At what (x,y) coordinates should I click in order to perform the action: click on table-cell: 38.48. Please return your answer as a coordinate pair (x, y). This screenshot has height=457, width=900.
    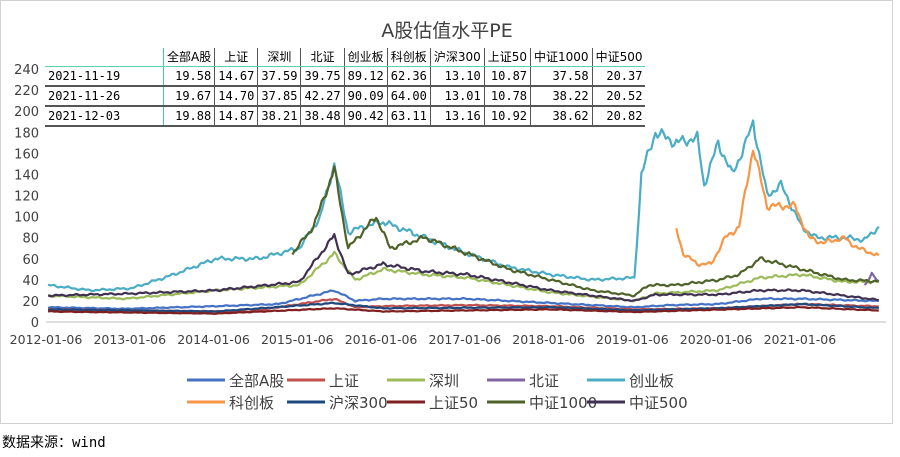
    Looking at the image, I should click on (322, 116).